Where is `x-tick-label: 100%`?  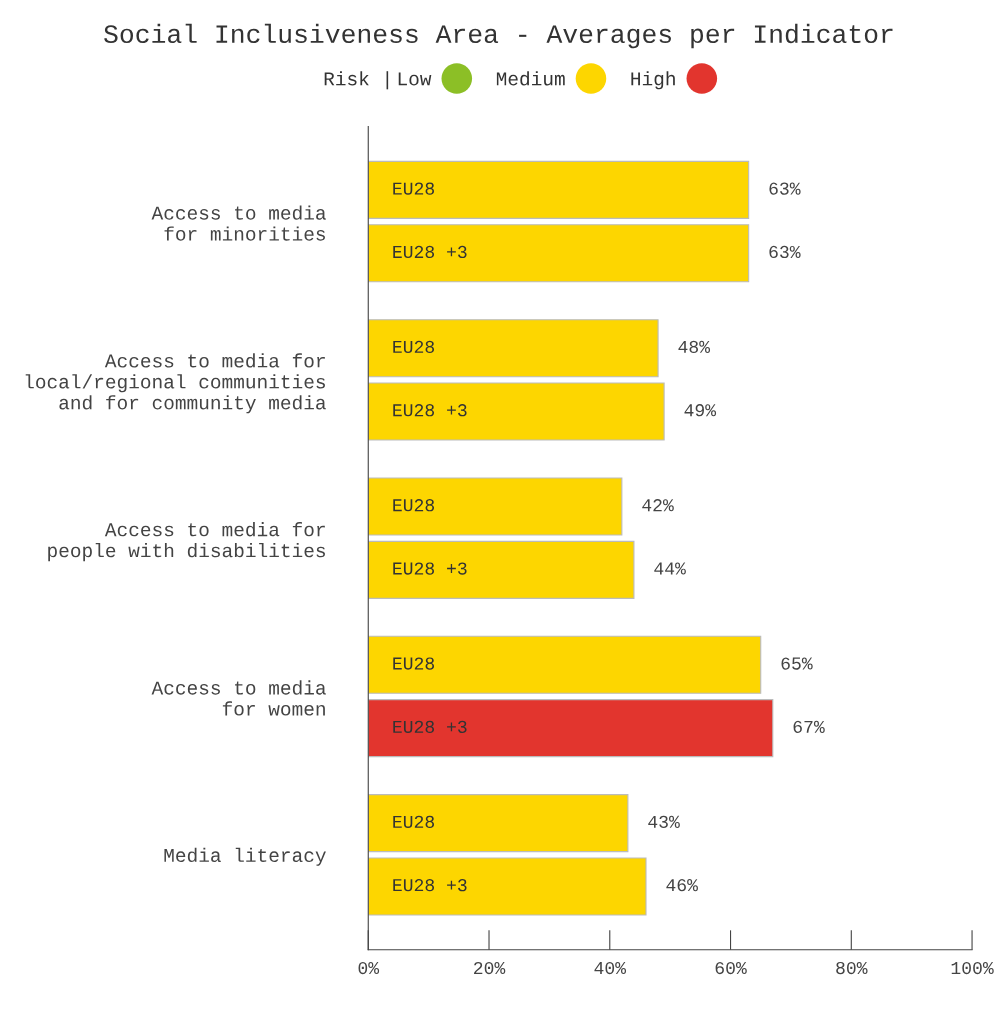 x-tick-label: 100% is located at coordinates (972, 968).